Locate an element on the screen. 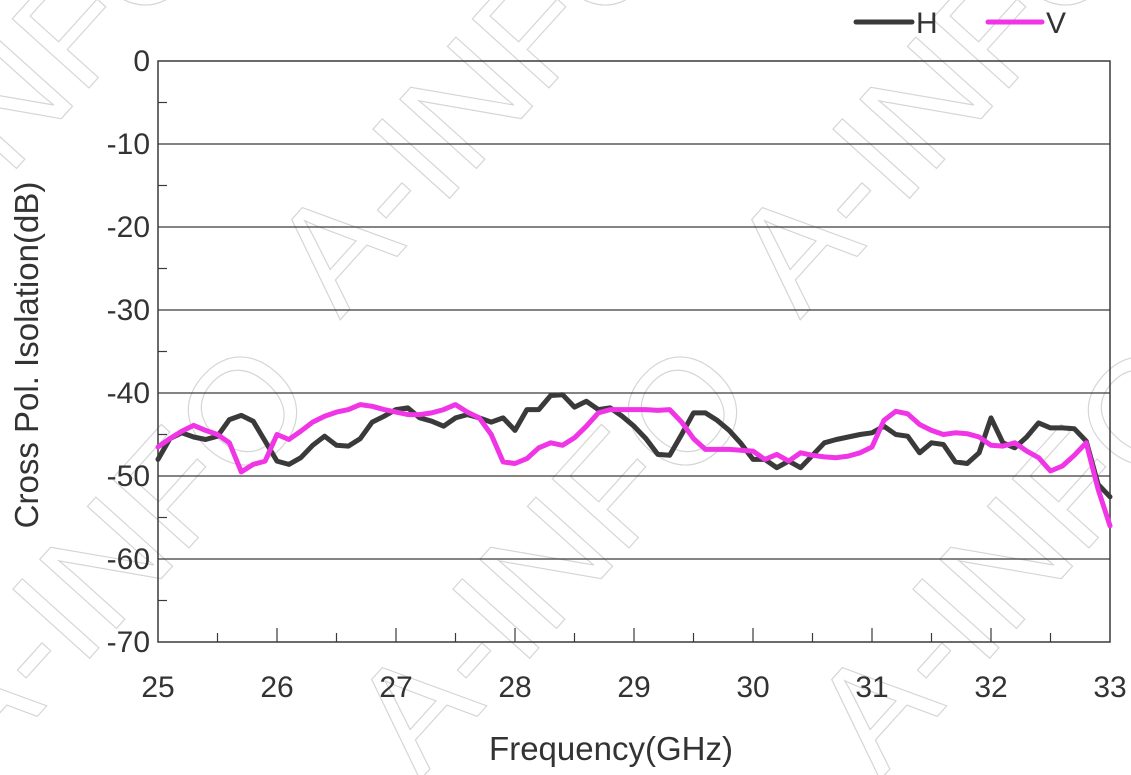  x-tick-label: 25 is located at coordinates (157, 687).